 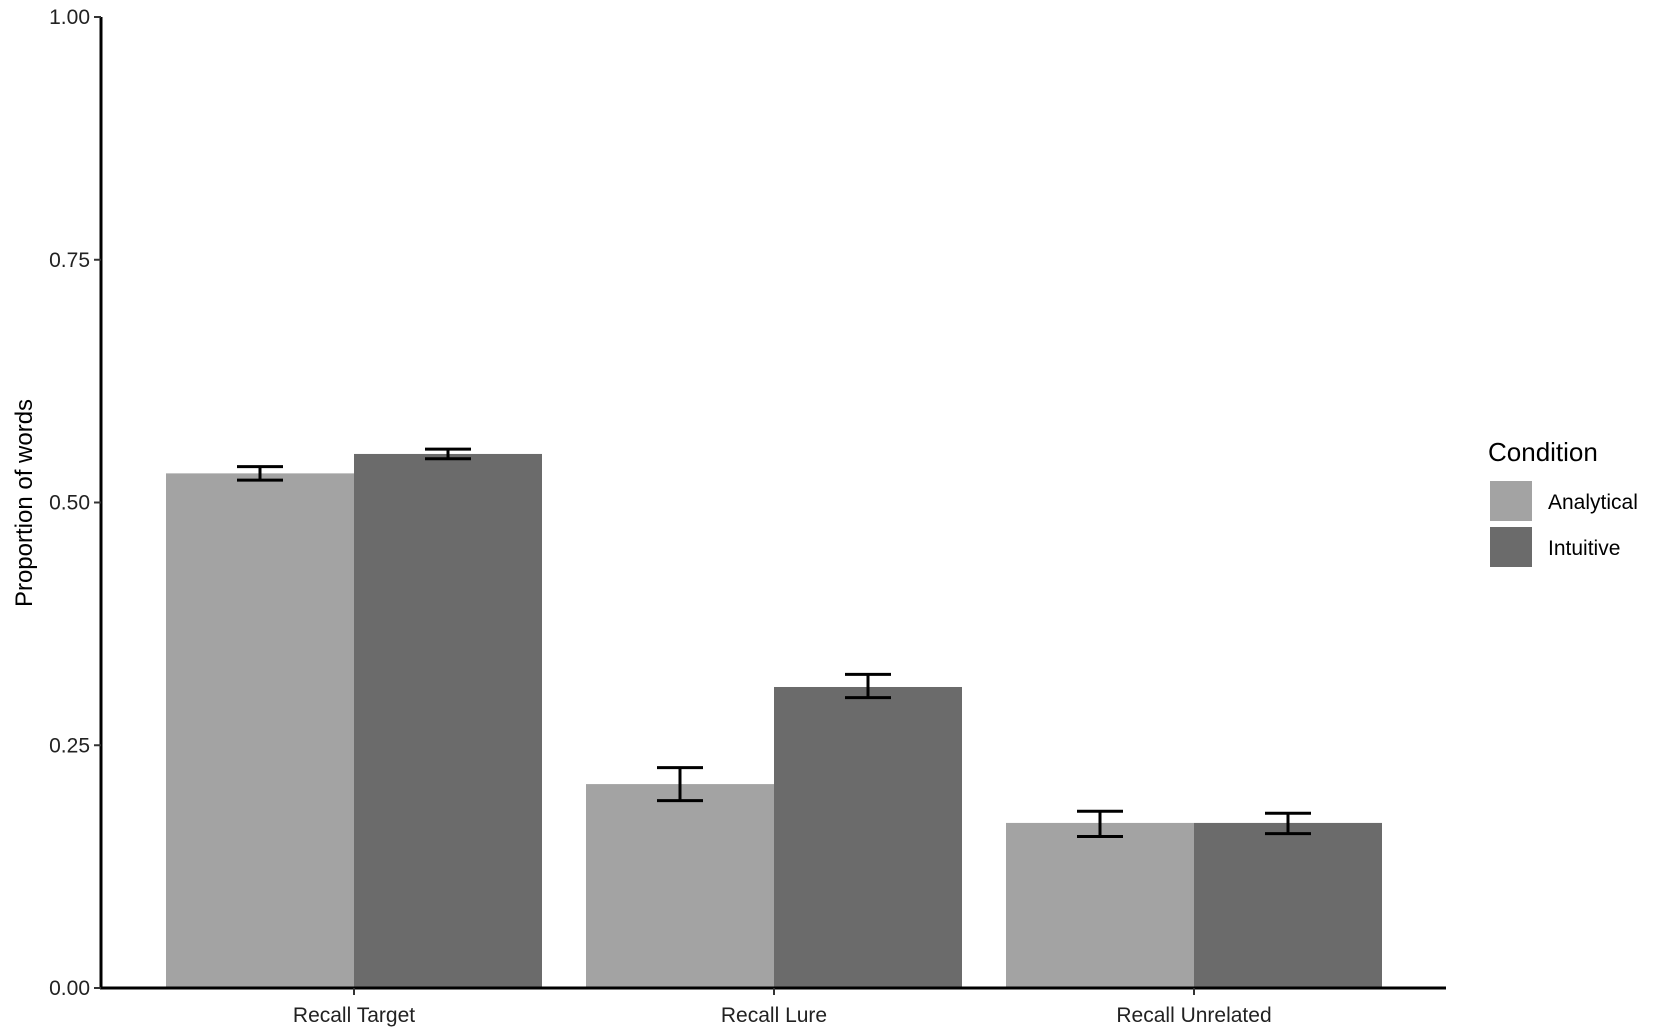 What do you see at coordinates (69, 17) in the screenshot?
I see `y-tick-label: 1.00` at bounding box center [69, 17].